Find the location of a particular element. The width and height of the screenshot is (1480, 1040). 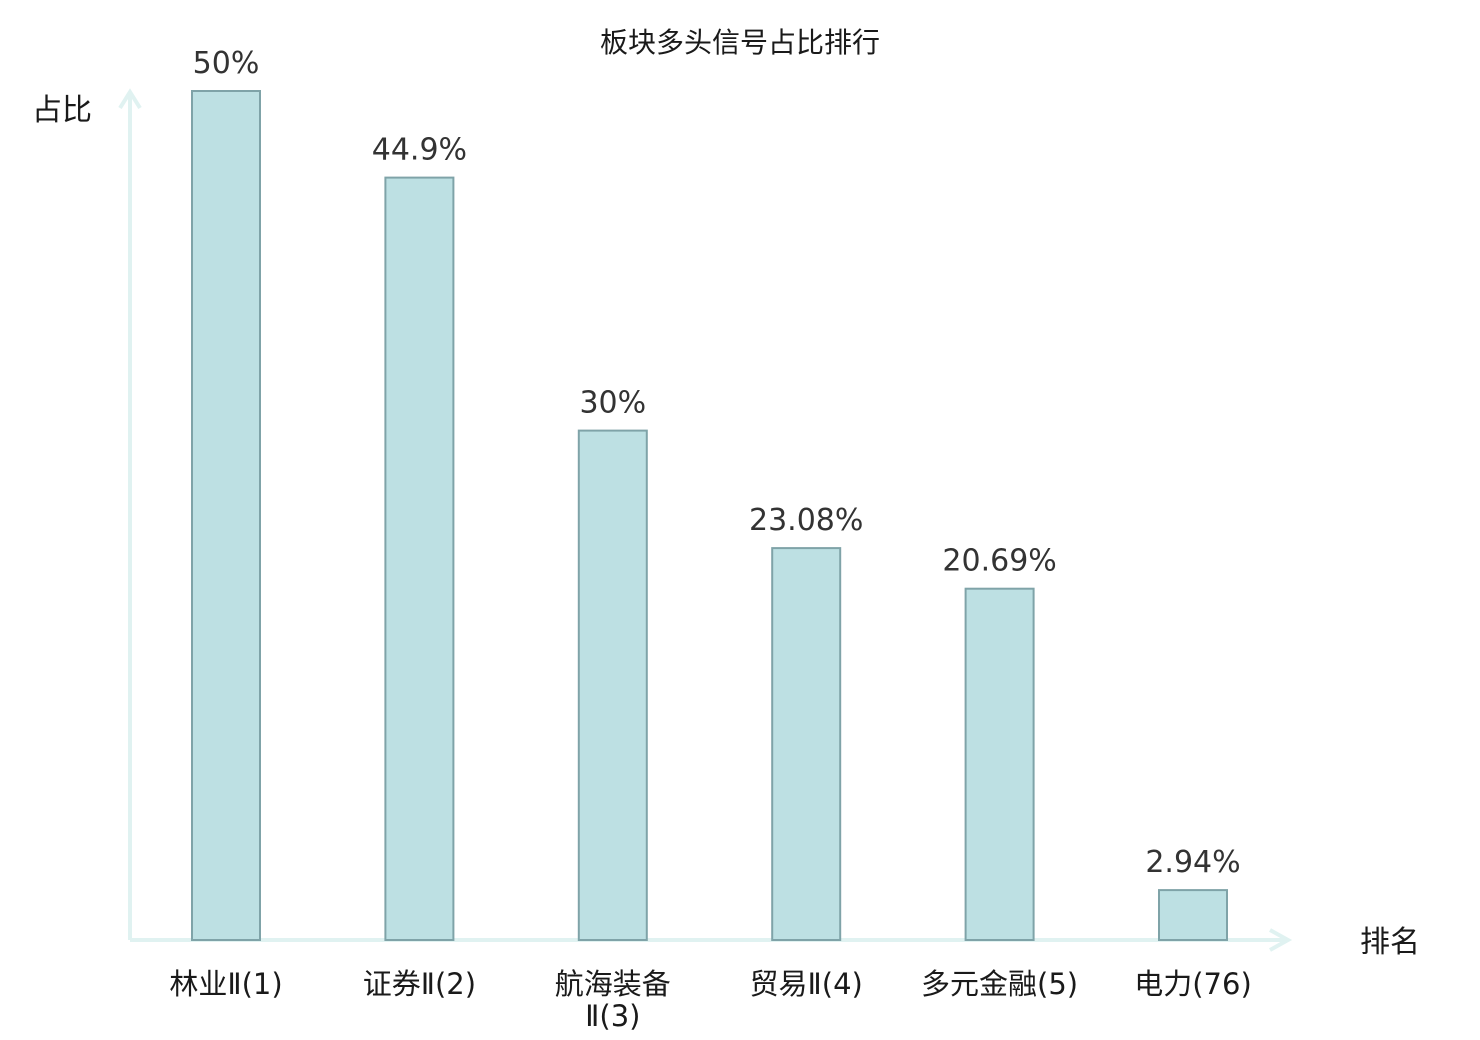

value-label-6: 2.94% is located at coordinates (1192, 862).